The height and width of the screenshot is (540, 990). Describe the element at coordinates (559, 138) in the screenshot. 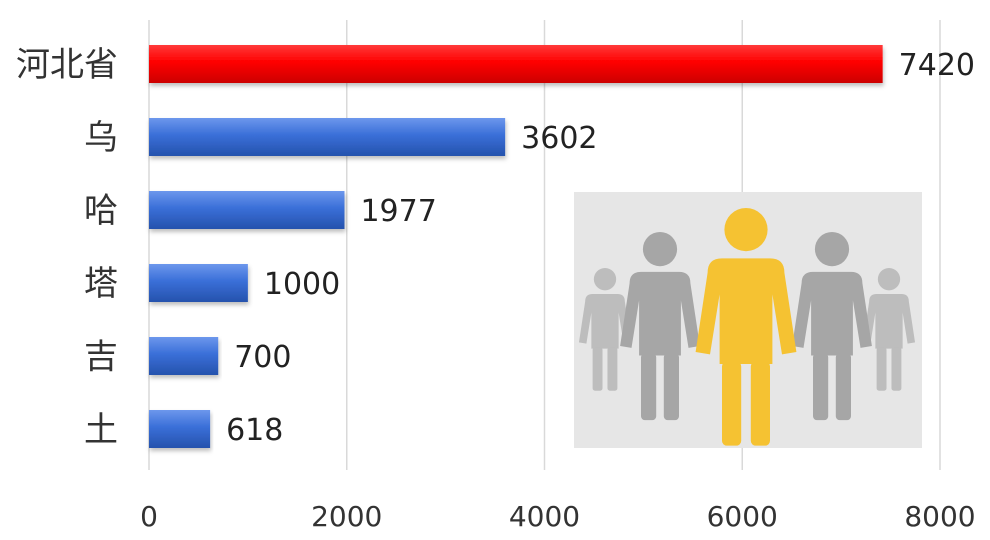

I see `data-label: 3602` at that location.